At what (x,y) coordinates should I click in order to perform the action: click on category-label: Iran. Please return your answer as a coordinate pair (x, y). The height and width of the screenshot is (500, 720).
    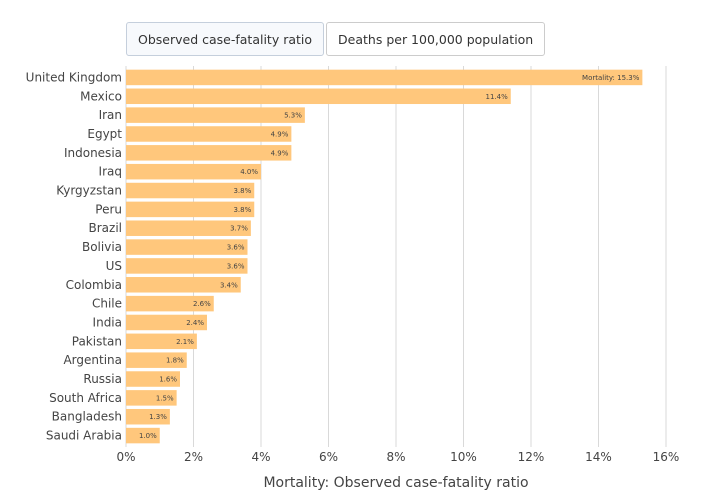
    Looking at the image, I should click on (110, 115).